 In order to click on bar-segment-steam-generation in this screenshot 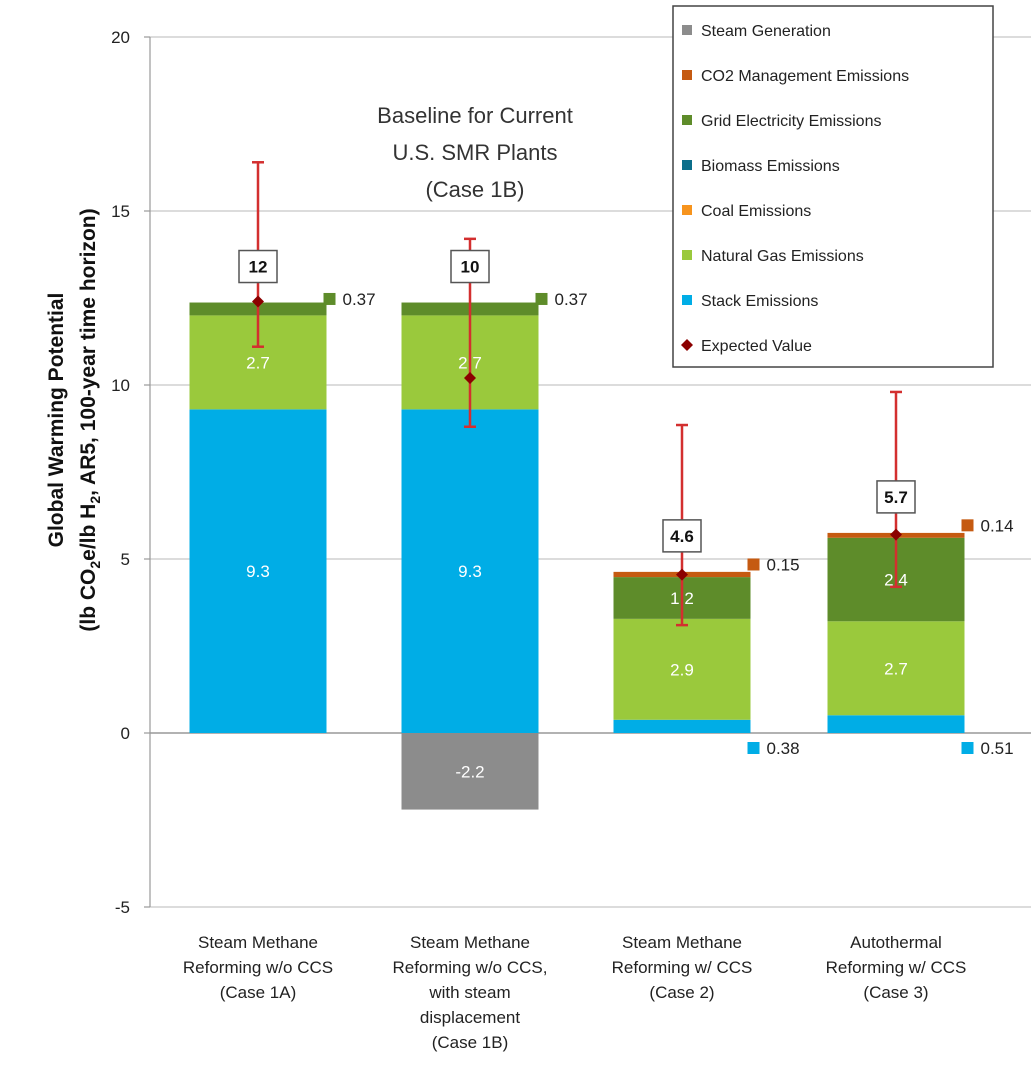, I will do `click(470, 771)`.